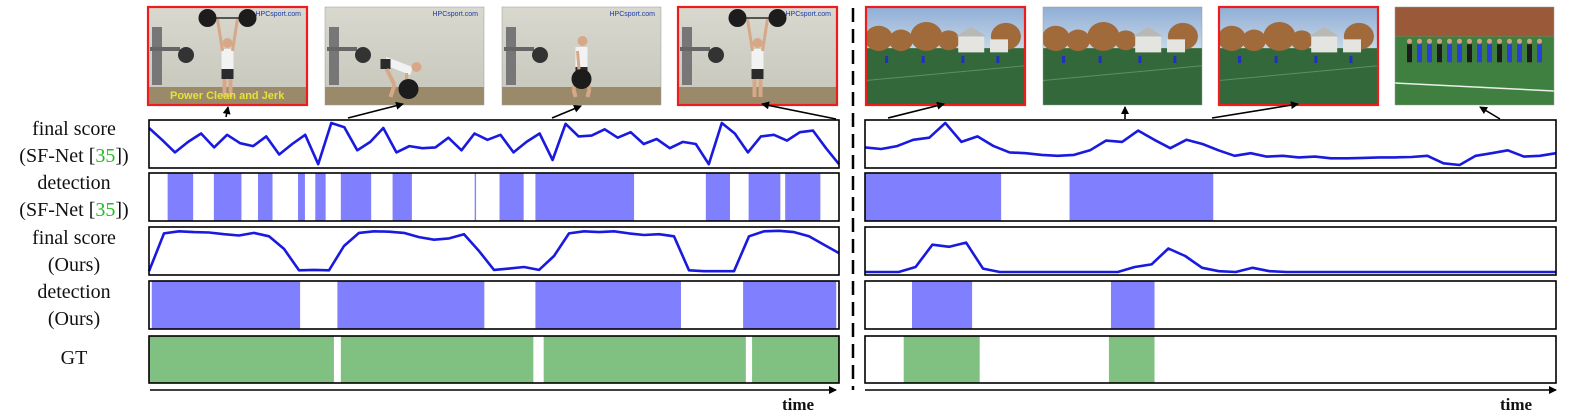  I want to click on left-time-label: time, so click(798, 404).